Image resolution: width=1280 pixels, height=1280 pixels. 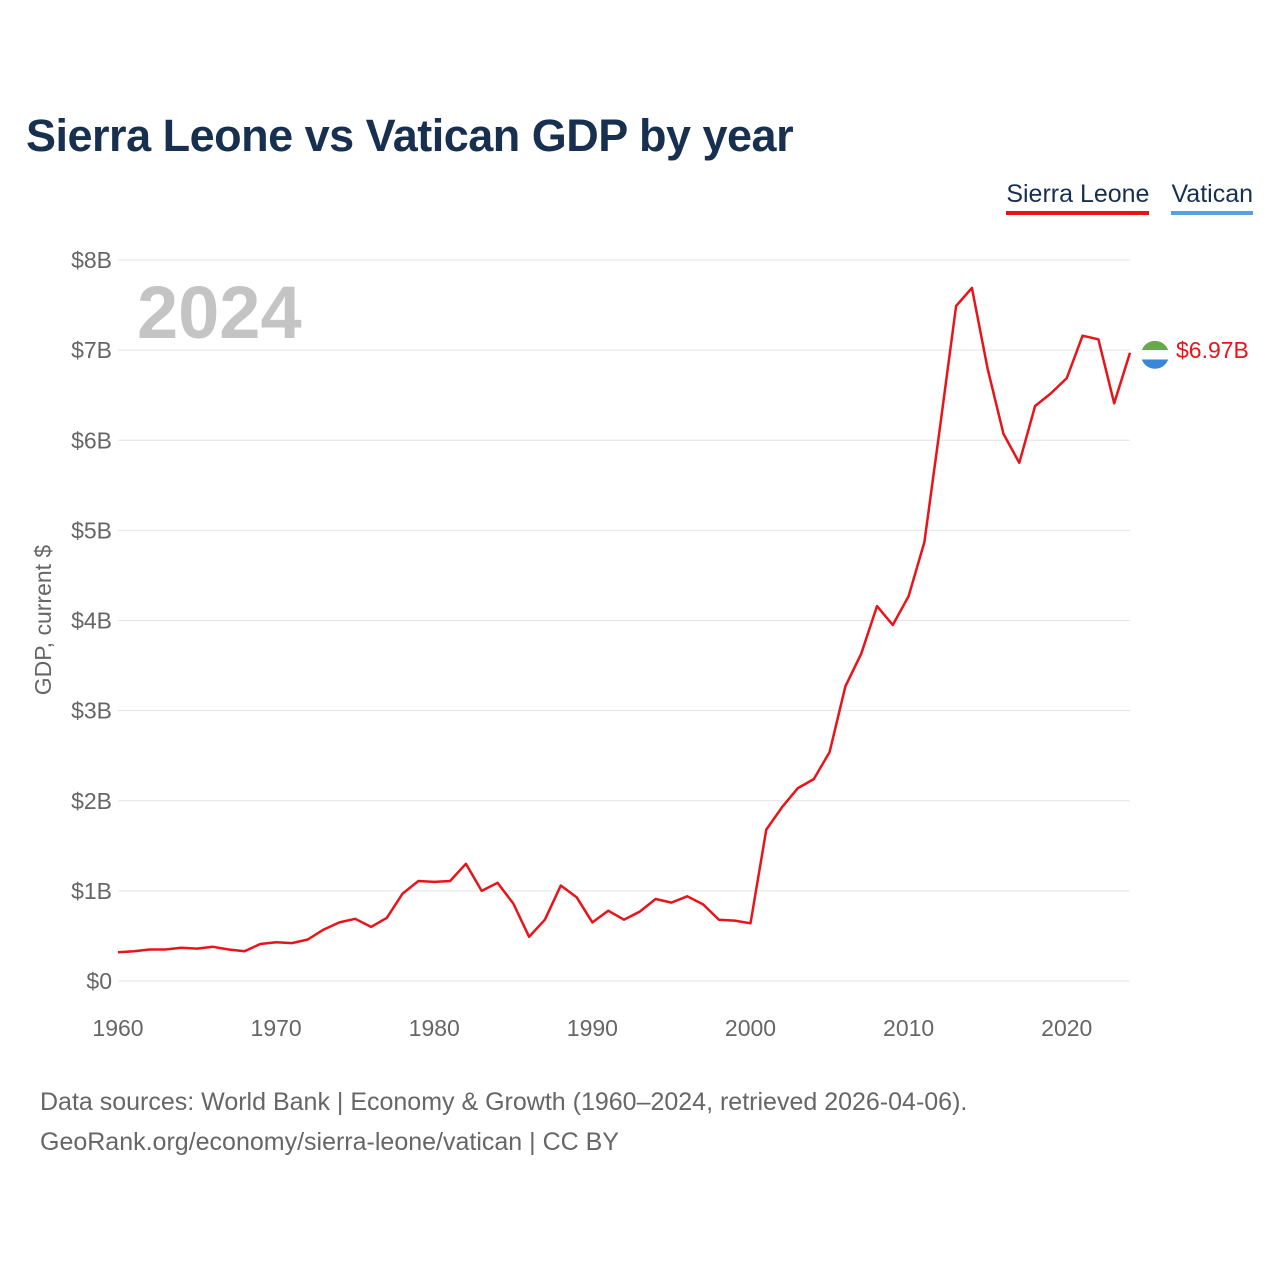 I want to click on flag-stripe-white, so click(x=1155, y=355).